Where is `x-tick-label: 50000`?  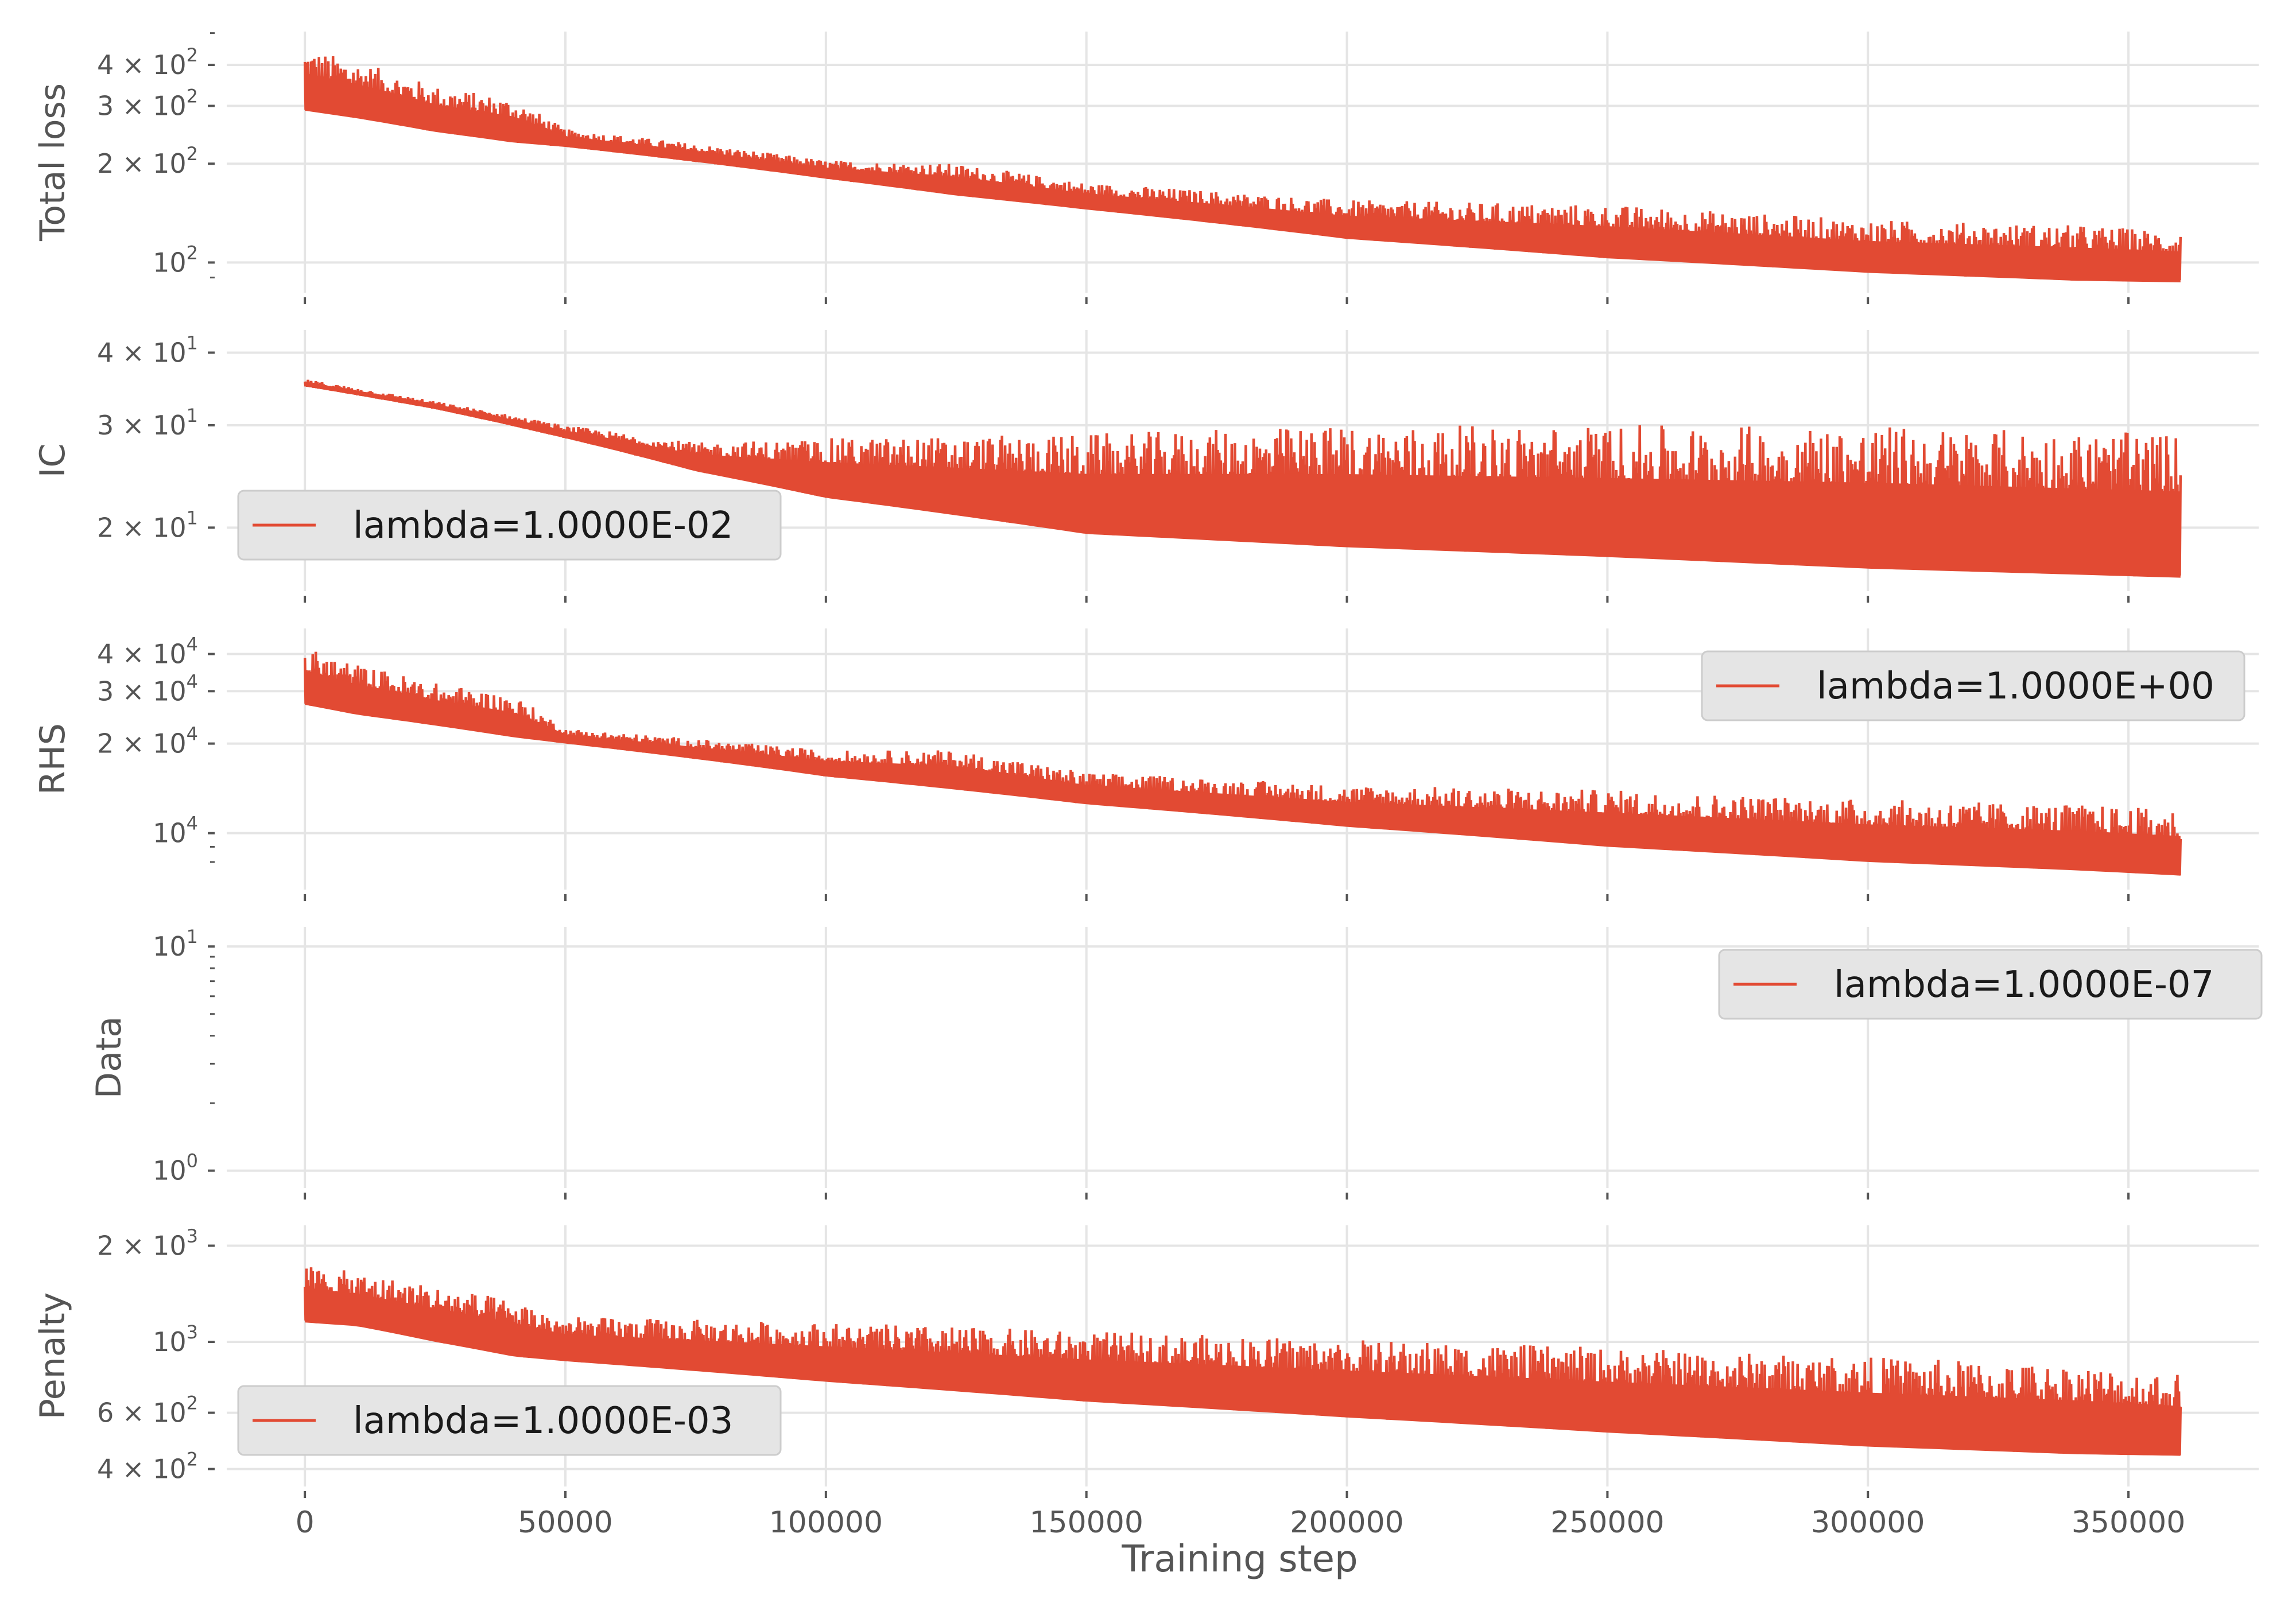
x-tick-label: 50000 is located at coordinates (565, 1522).